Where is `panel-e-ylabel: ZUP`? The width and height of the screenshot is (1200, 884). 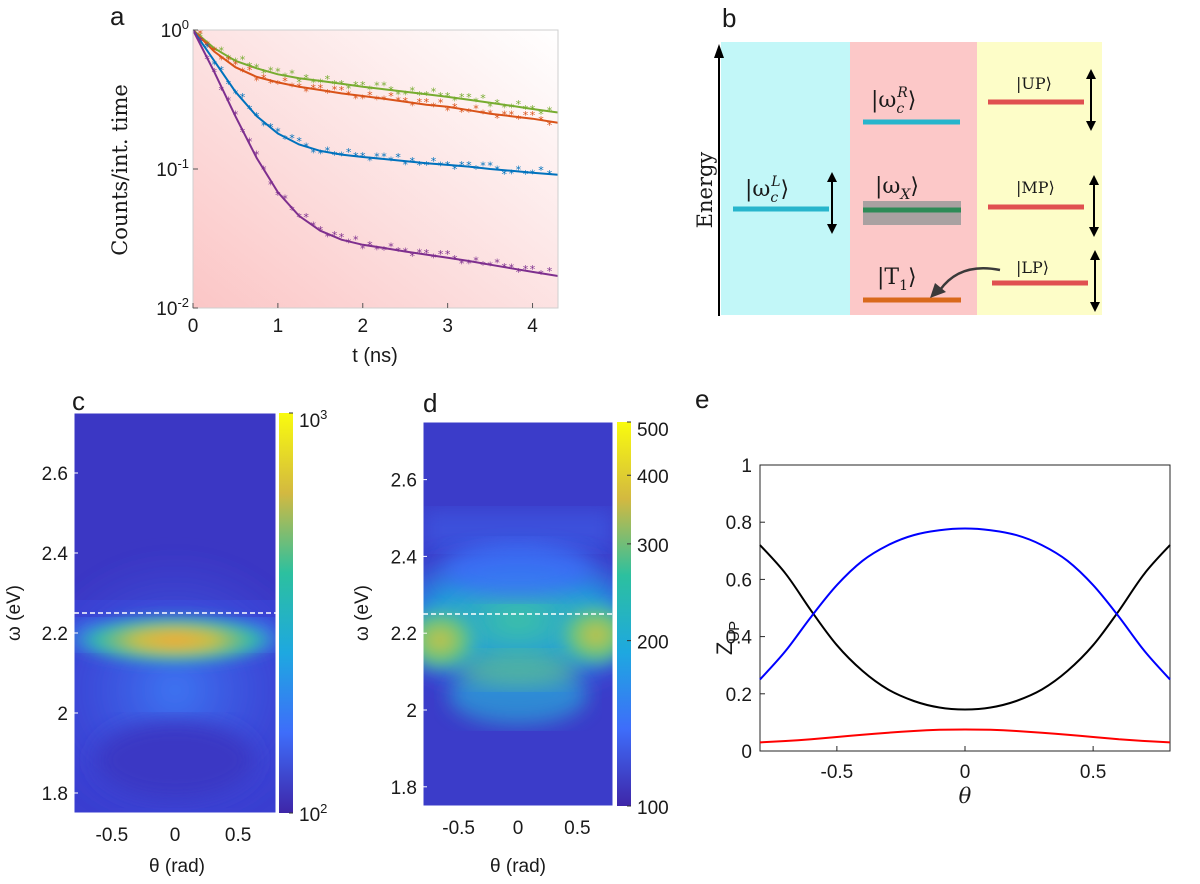 panel-e-ylabel: ZUP is located at coordinates (727, 638).